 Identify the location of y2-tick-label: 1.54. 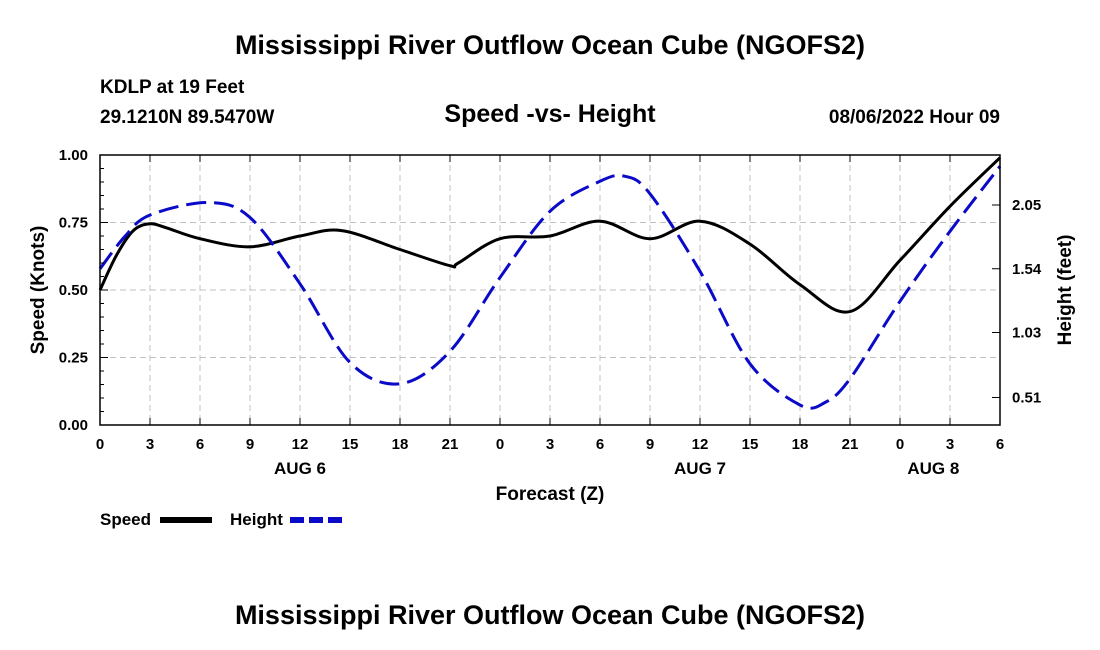
(1027, 269).